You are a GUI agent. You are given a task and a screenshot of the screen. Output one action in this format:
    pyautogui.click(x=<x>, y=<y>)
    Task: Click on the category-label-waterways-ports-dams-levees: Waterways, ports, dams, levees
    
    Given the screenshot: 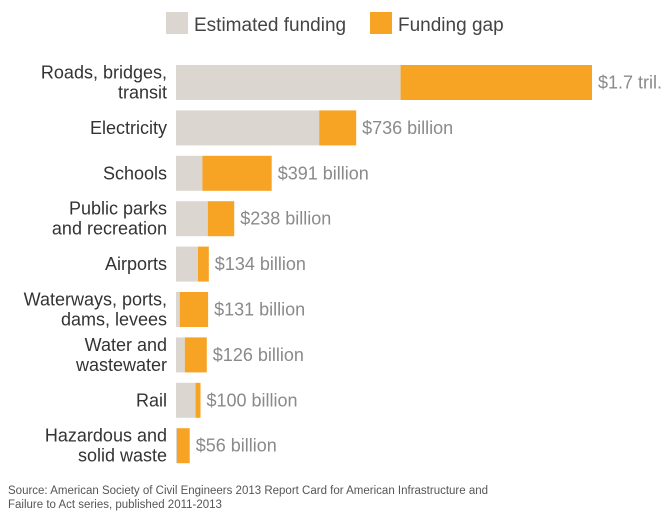 What is the action you would take?
    pyautogui.click(x=95, y=310)
    